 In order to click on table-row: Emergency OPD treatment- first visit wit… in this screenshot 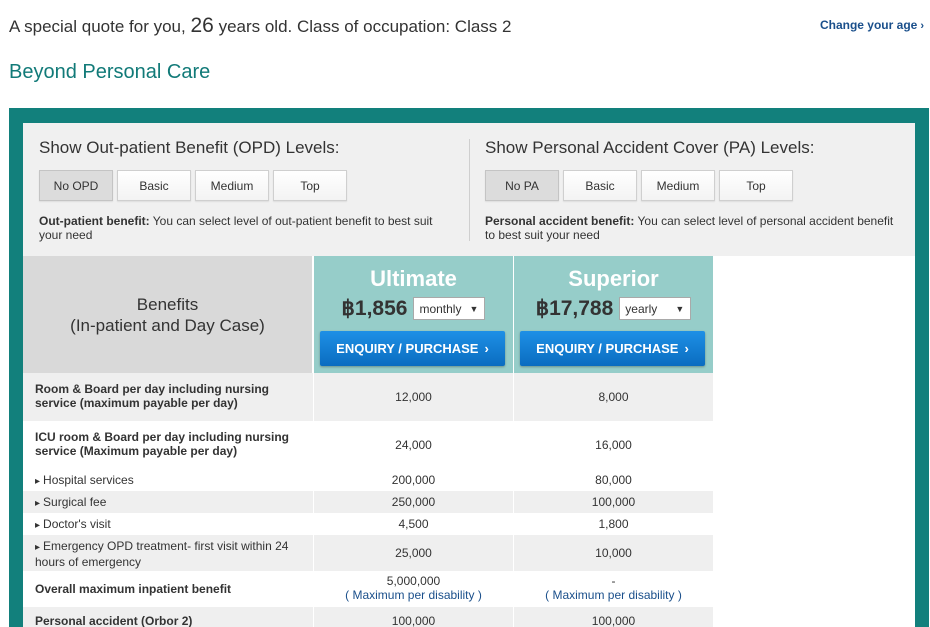, I will do `click(368, 553)`.